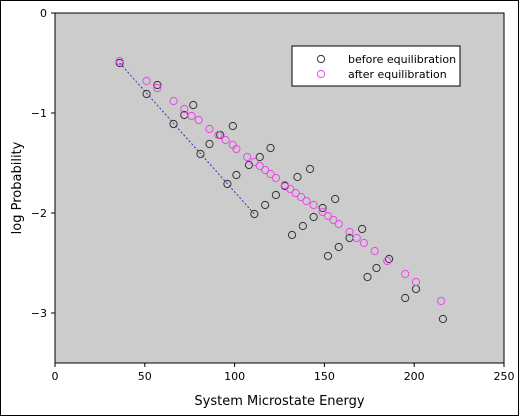 Image resolution: width=519 pixels, height=416 pixels. I want to click on legend-marker-after-equilibration, so click(321, 74).